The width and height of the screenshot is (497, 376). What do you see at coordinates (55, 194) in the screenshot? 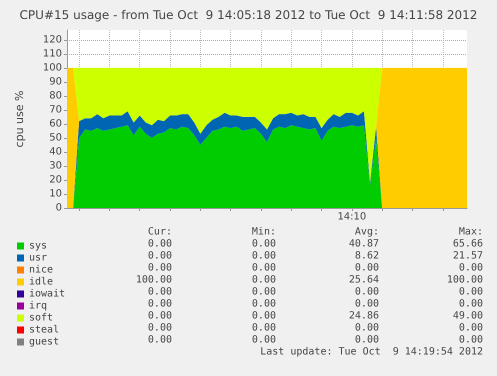
I see `y-tick-label: 10` at bounding box center [55, 194].